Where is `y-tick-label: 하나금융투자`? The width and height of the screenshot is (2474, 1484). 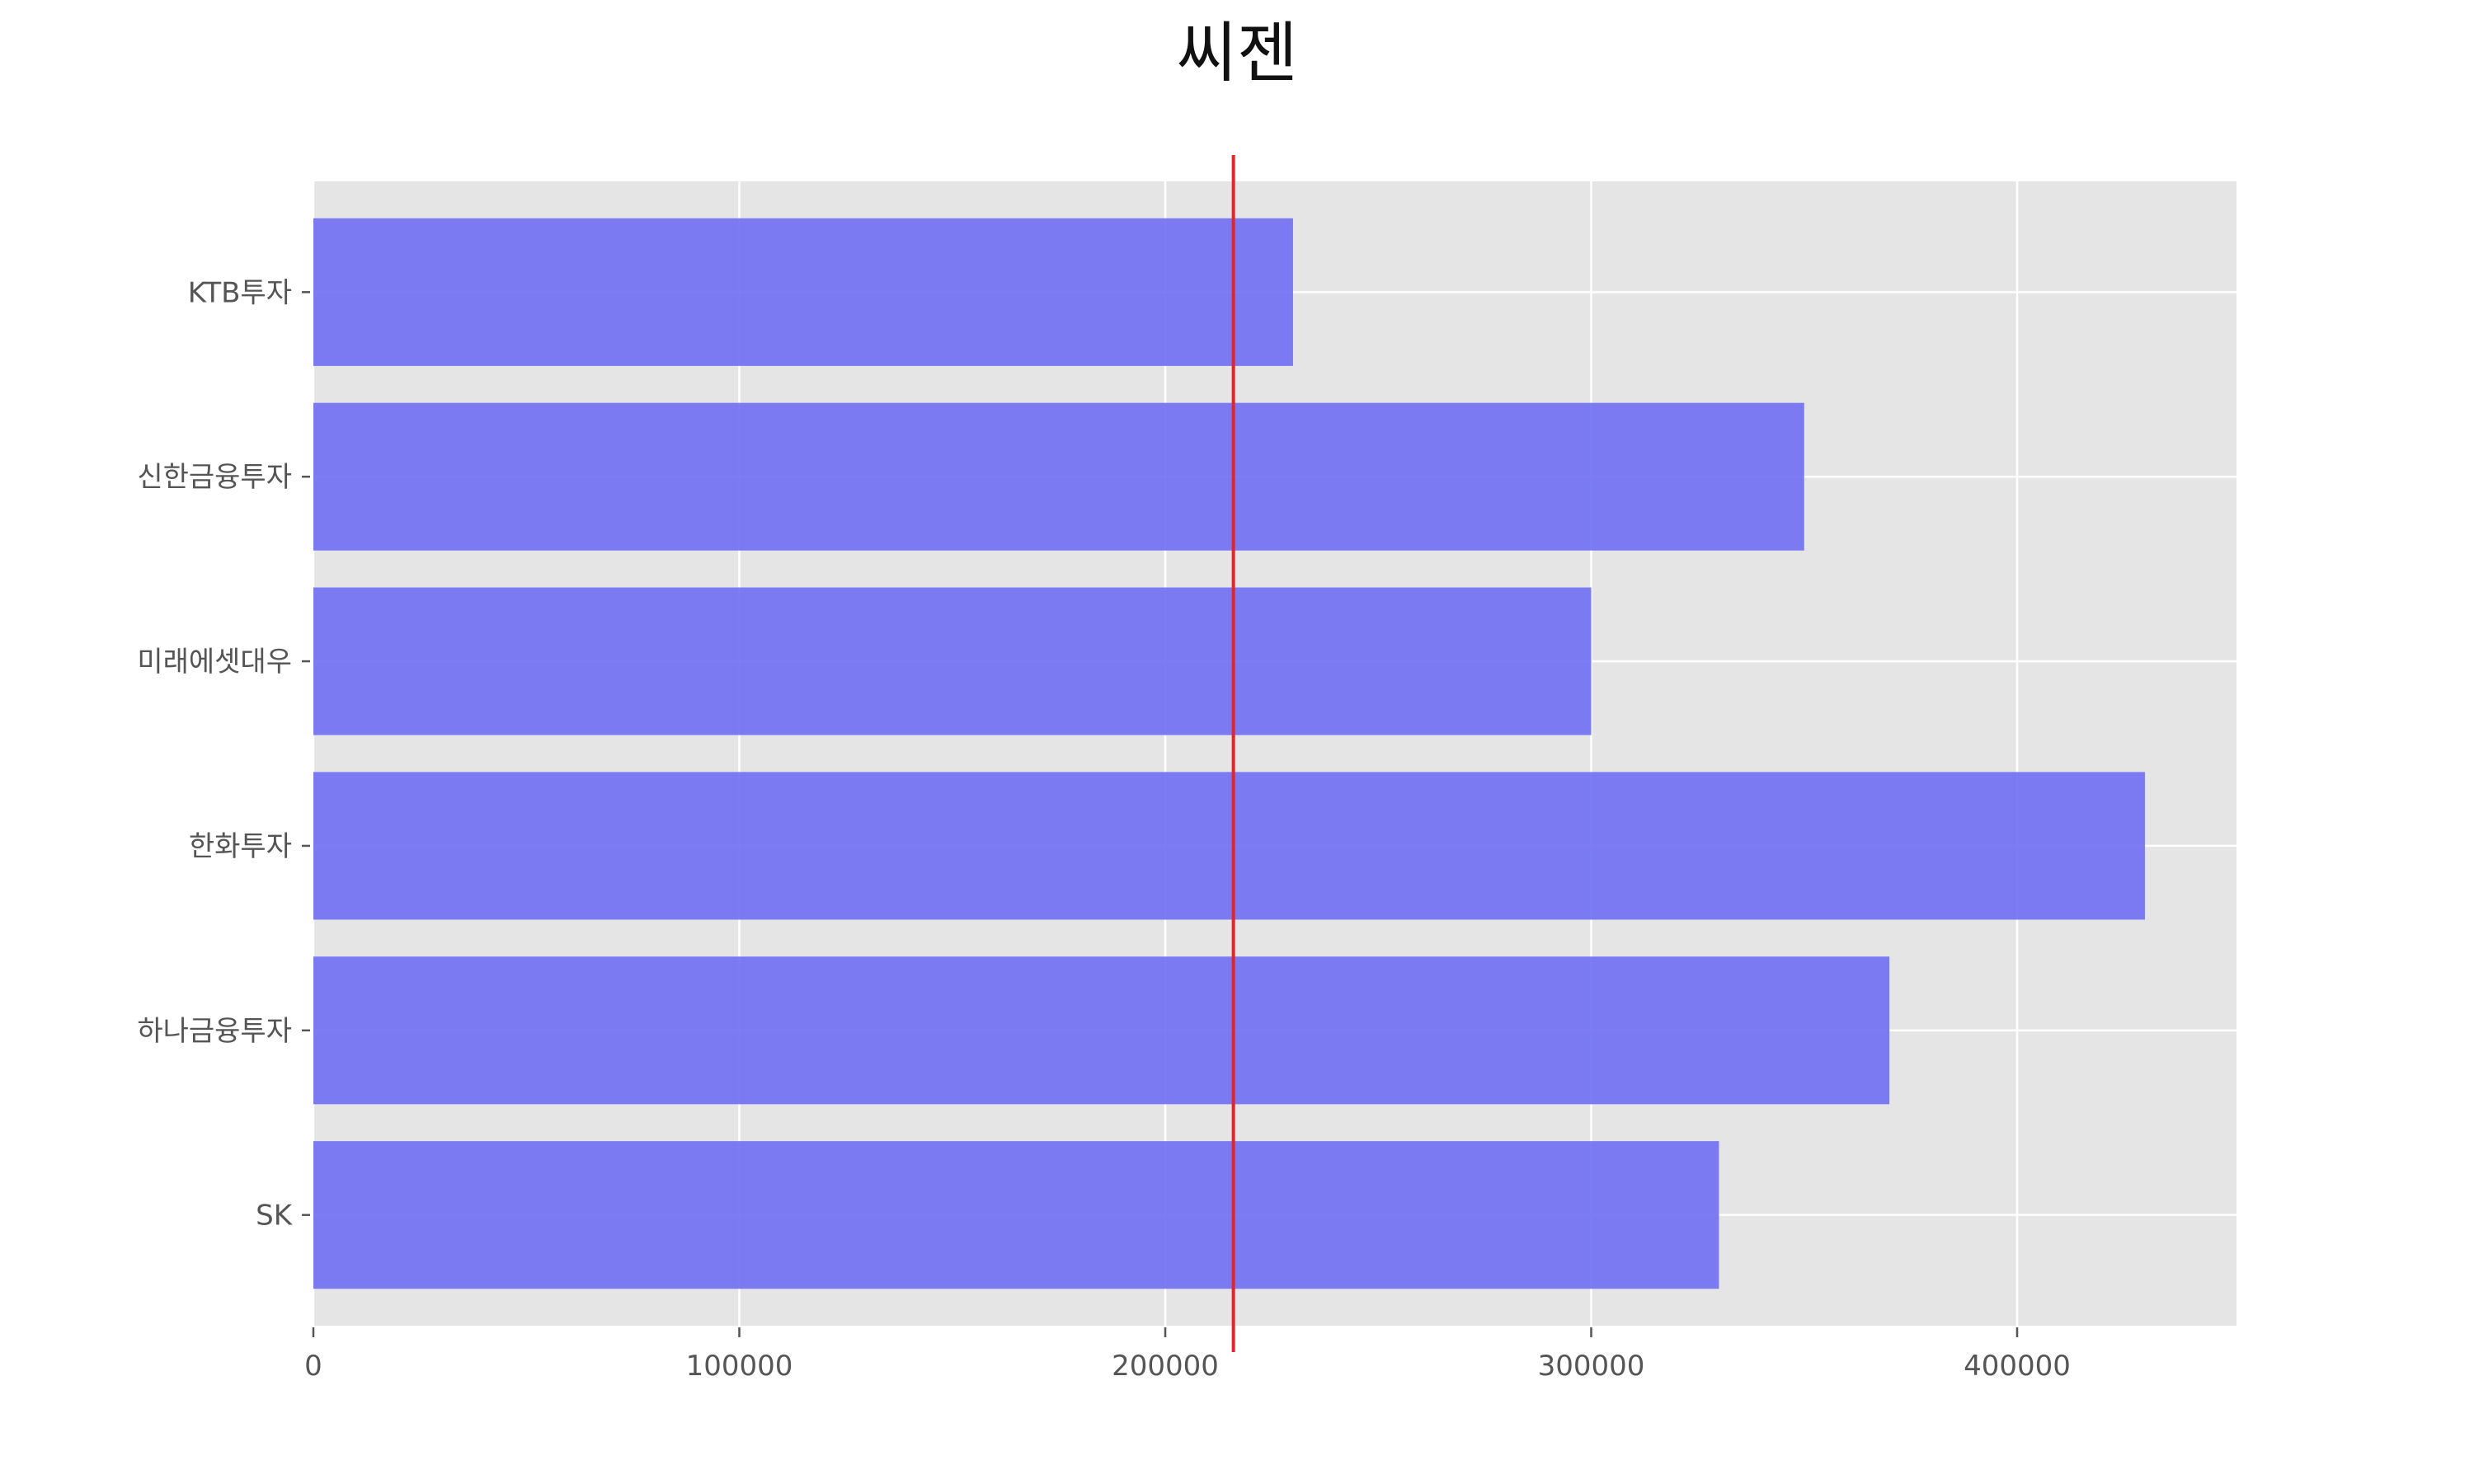 y-tick-label: 하나금융투자 is located at coordinates (214, 1031).